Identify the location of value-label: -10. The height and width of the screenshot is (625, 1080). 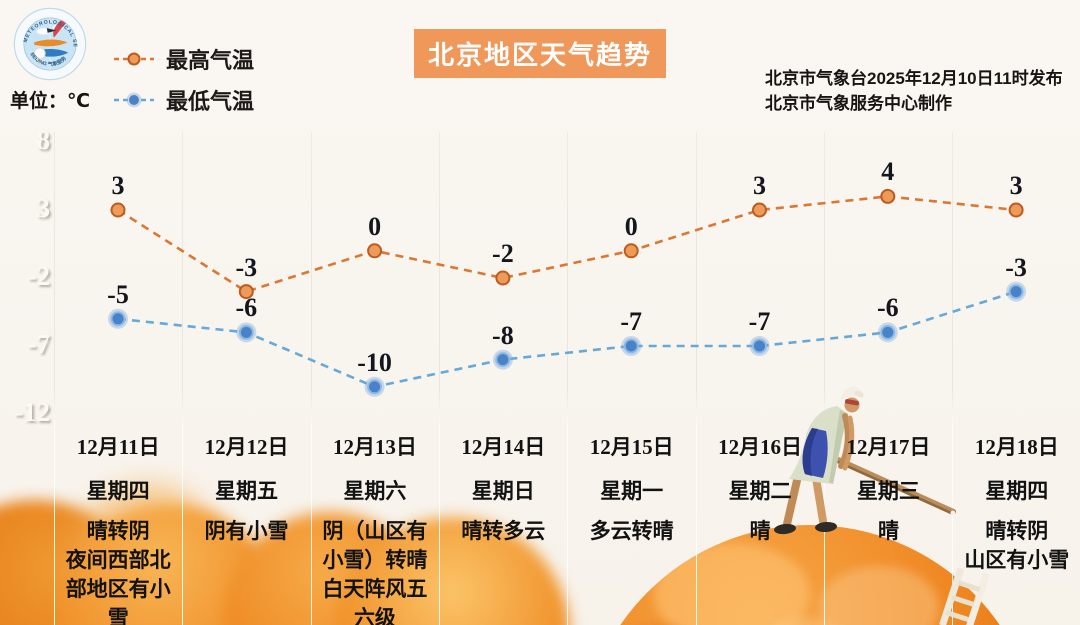
(374, 362).